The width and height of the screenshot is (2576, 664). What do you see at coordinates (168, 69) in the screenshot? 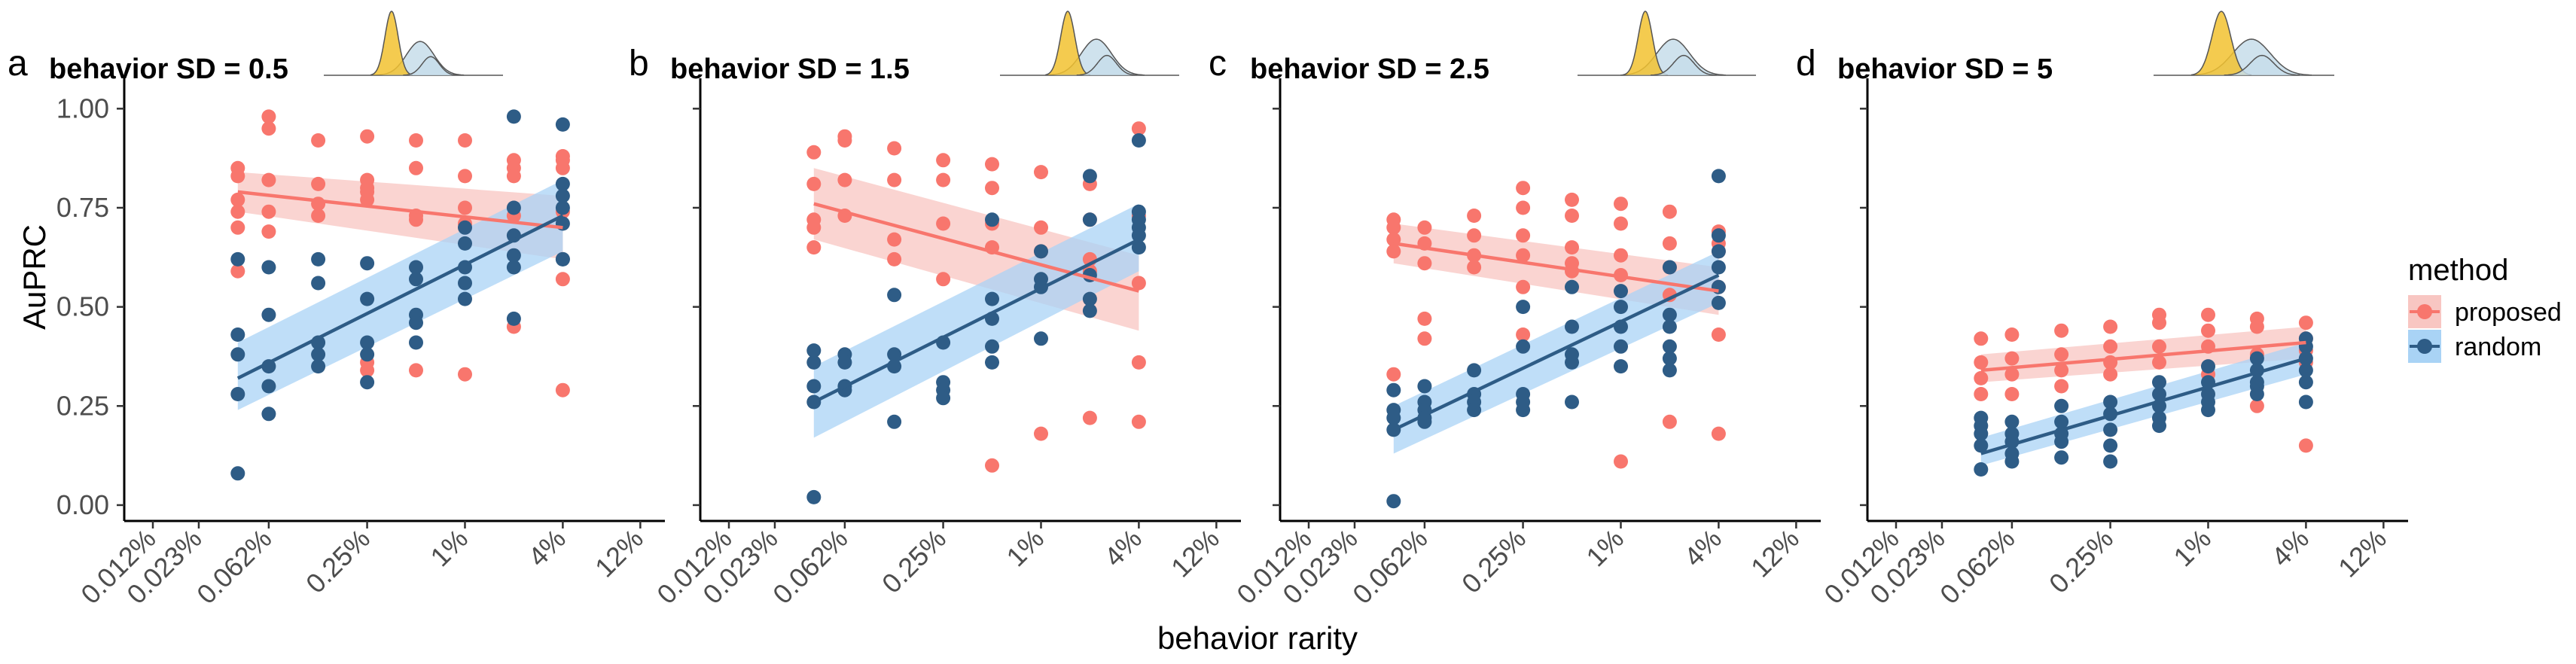
I see `panel-a-title: behavior SD = 0.5` at bounding box center [168, 69].